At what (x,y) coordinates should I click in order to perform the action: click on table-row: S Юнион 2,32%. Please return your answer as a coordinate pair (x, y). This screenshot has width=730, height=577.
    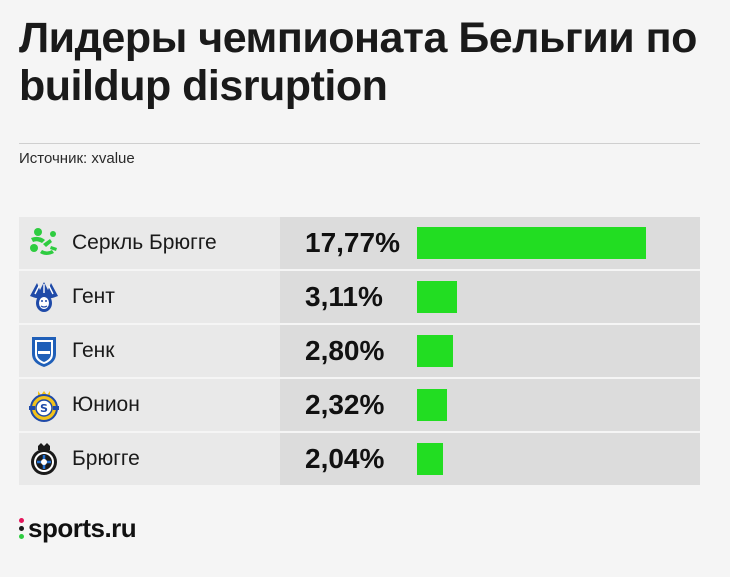
    Looking at the image, I should click on (359, 405).